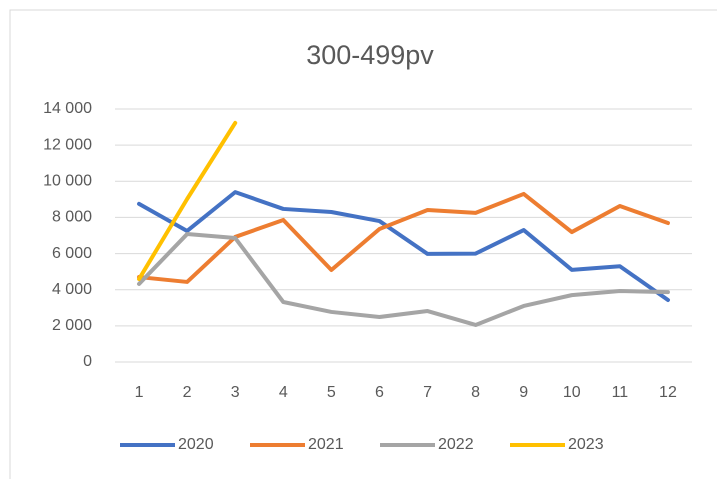  Describe the element at coordinates (379, 392) in the screenshot. I see `x-tick-label: 6` at that location.